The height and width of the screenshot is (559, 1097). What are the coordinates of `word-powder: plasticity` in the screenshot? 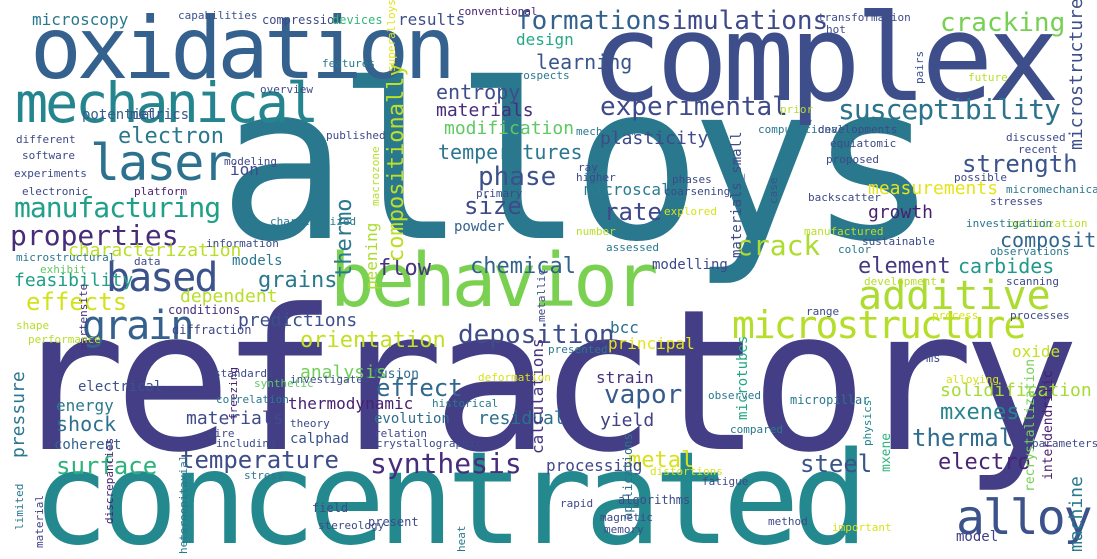 It's located at (654, 138).